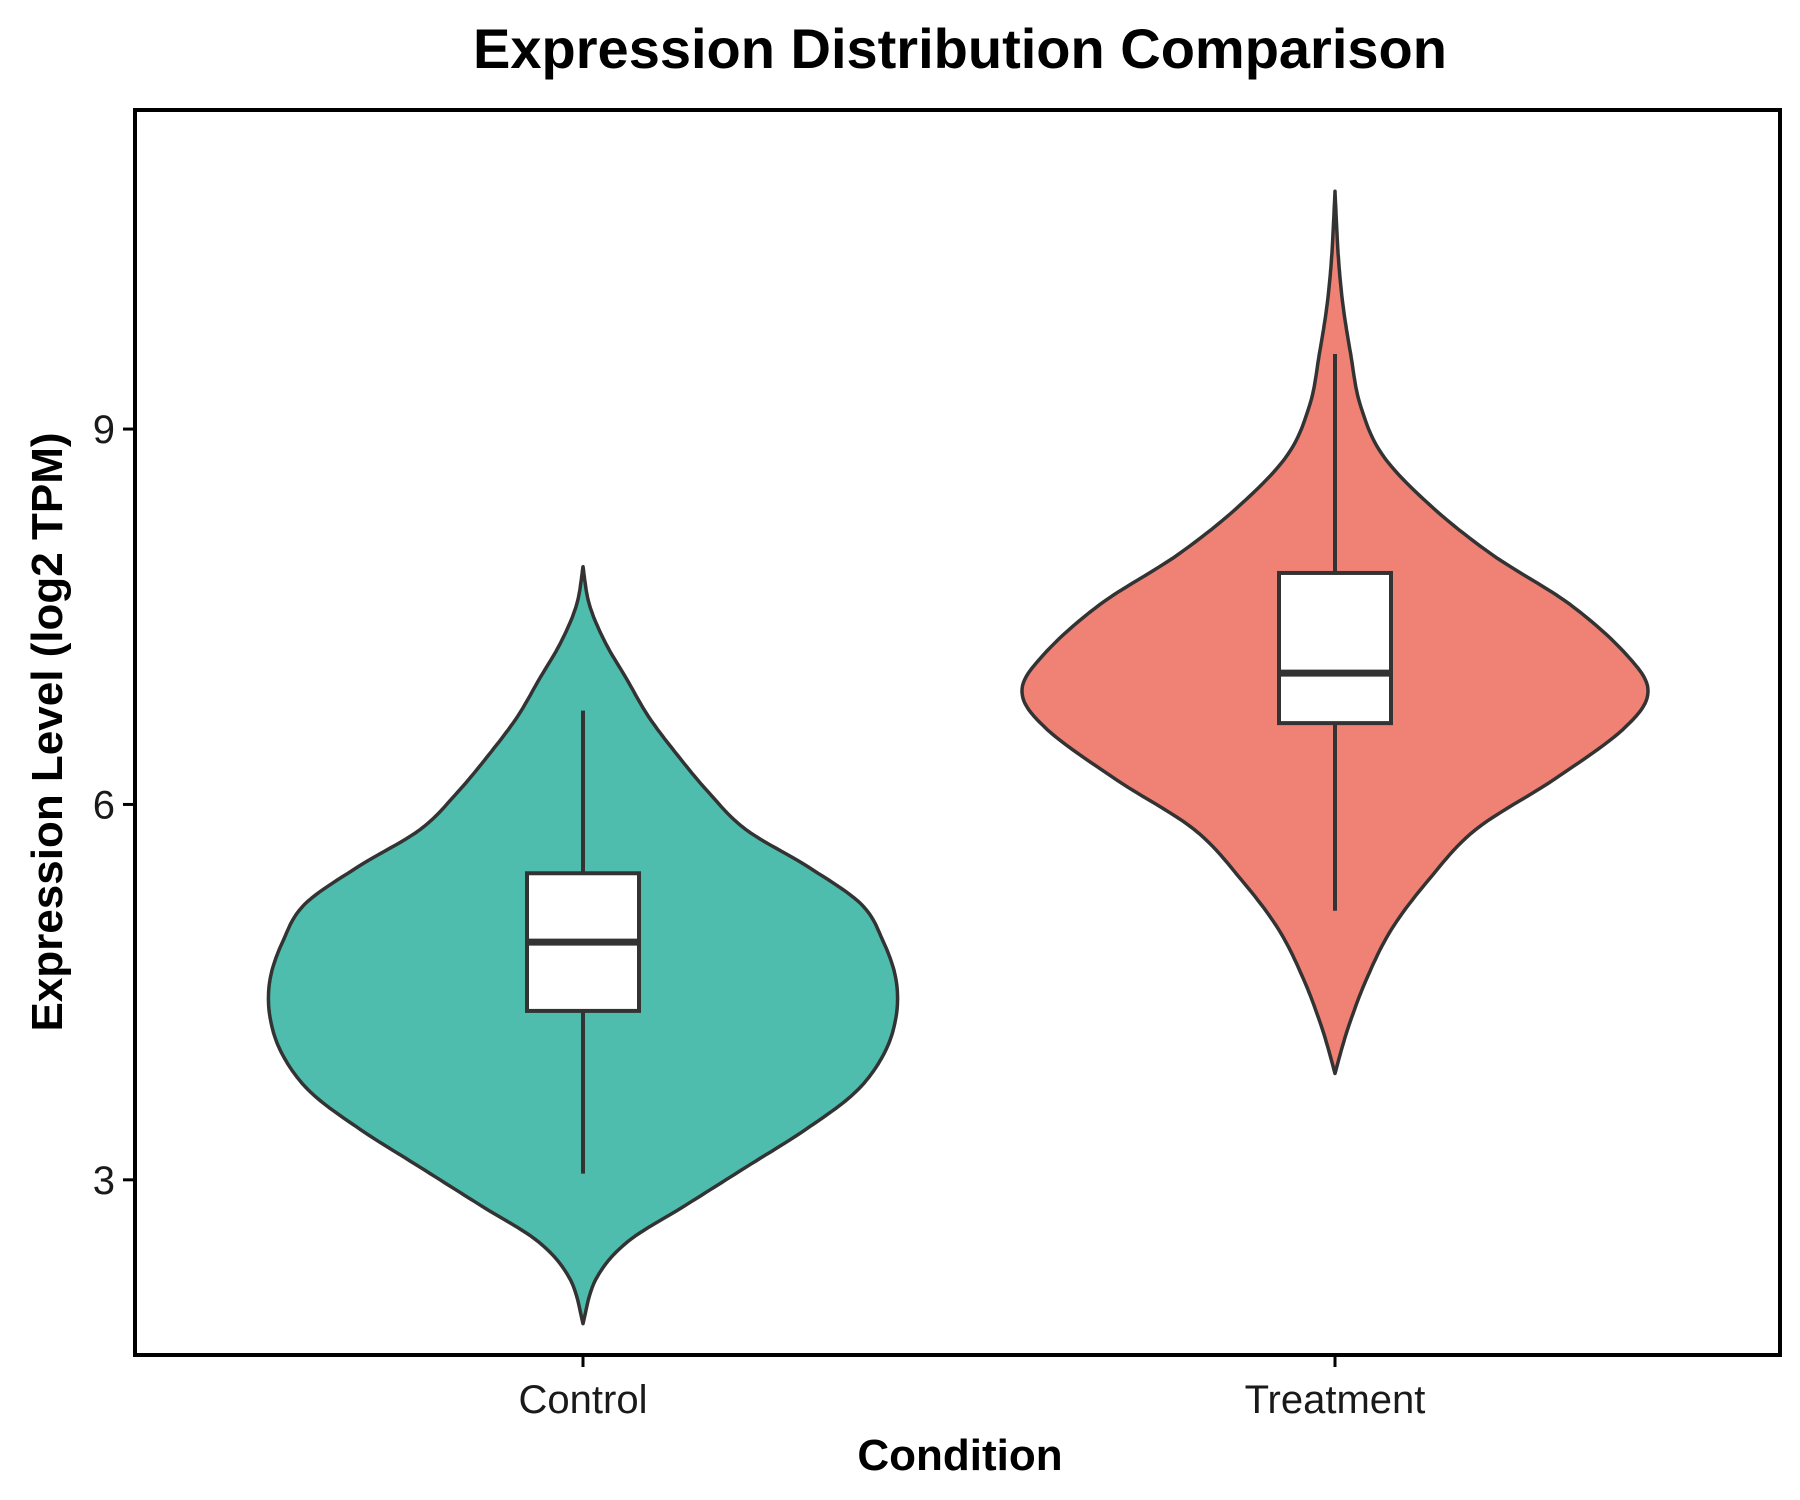 The image size is (1800, 1500). Describe the element at coordinates (47, 731) in the screenshot. I see `y-axis-title: Expression Level (log2 TPM)` at that location.